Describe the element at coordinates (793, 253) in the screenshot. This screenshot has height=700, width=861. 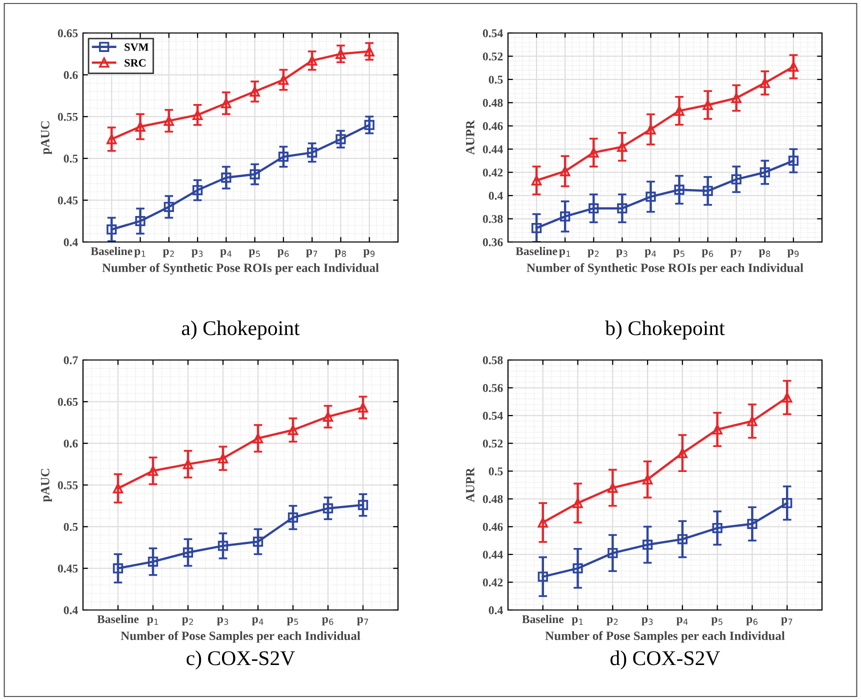
I see `x-tick-label: p$_{9}$` at that location.